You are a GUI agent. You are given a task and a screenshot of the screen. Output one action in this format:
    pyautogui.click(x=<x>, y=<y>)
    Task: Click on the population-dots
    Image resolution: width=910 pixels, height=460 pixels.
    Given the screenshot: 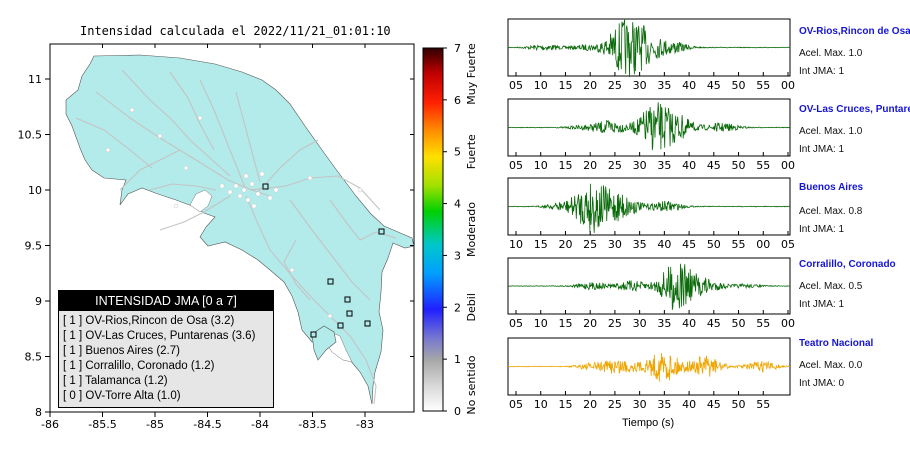 What is the action you would take?
    pyautogui.click(x=234, y=213)
    